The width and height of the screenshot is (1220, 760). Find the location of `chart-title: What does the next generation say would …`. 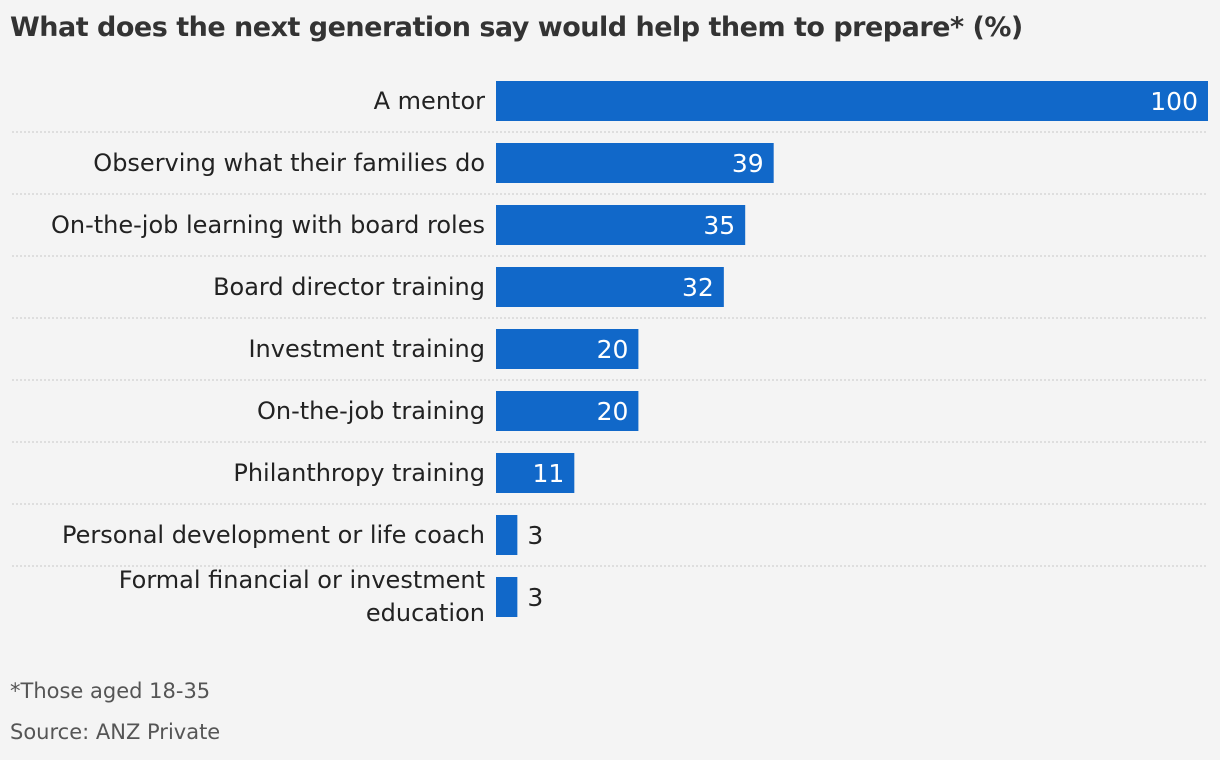

chart-title: What does the next generation say would … is located at coordinates (516, 27).